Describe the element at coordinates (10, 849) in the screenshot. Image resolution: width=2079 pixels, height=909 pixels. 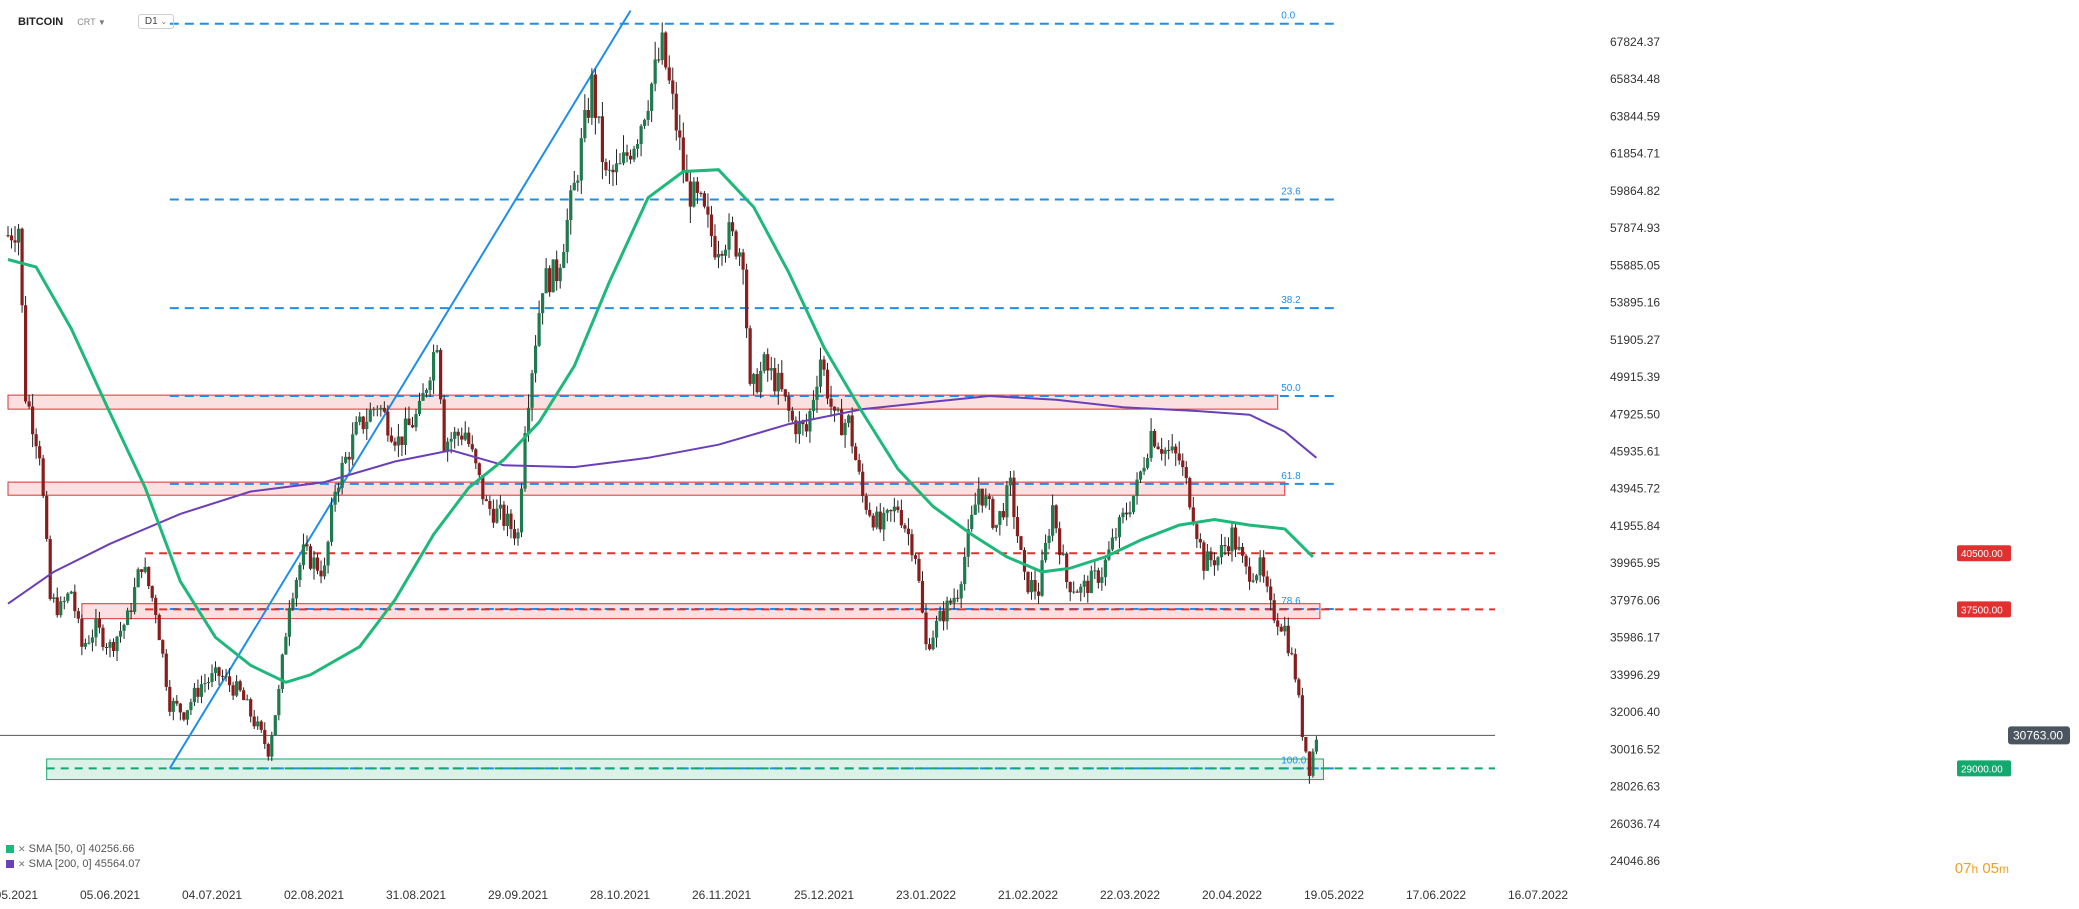
I see `sma50-color-swatch` at that location.